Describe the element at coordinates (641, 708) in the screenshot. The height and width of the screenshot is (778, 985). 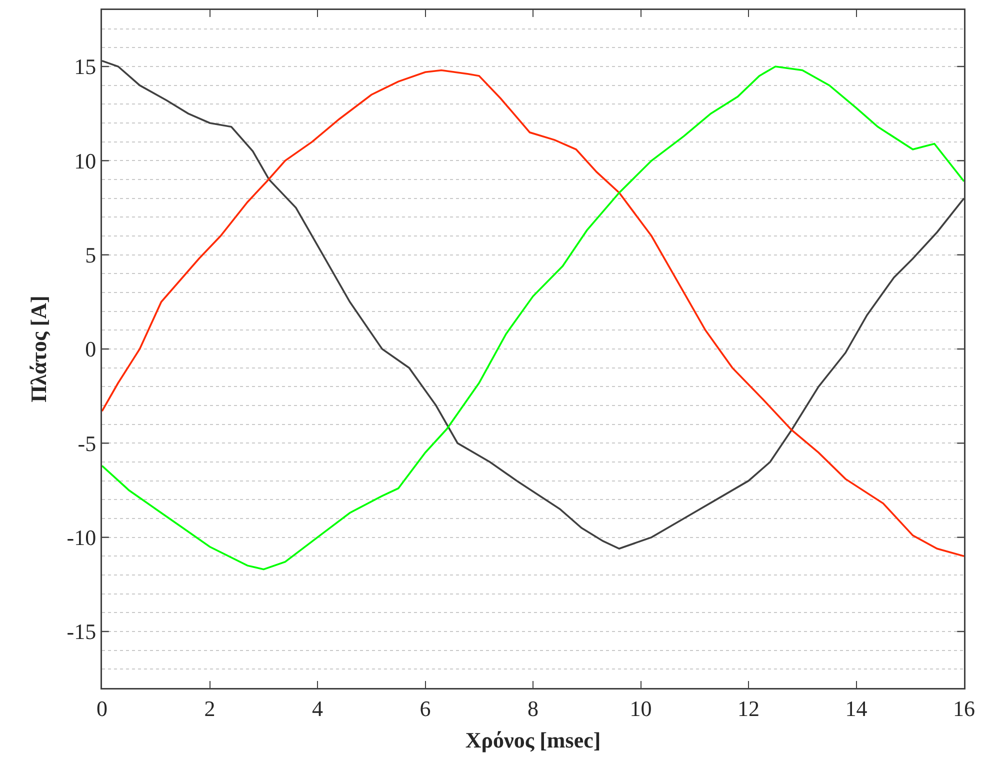
I see `x-tick-label: 10` at that location.